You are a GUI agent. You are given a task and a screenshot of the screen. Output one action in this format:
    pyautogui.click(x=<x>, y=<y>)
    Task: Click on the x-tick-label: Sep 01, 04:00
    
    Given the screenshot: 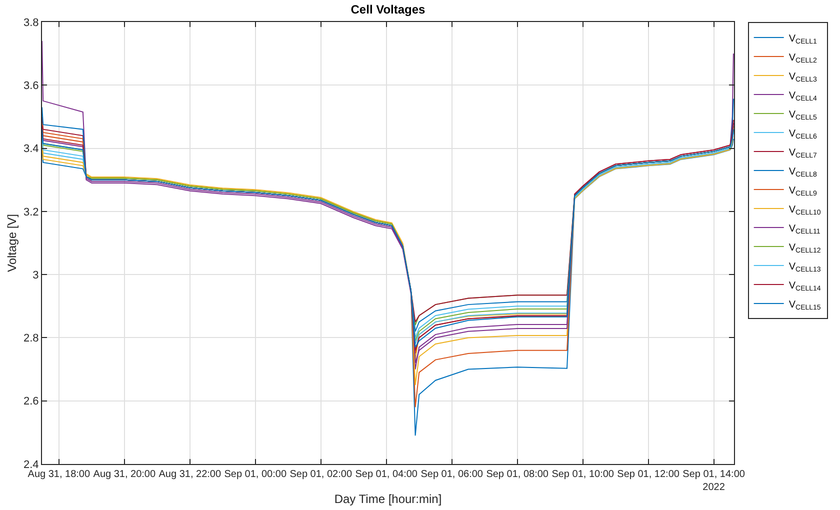 What is the action you would take?
    pyautogui.click(x=386, y=474)
    